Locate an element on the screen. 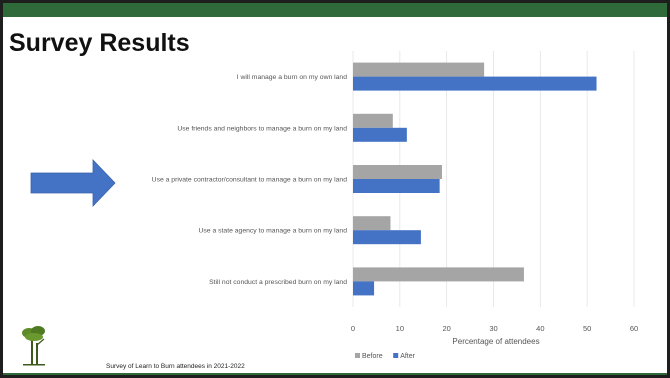  arrow-icon is located at coordinates (73, 183).